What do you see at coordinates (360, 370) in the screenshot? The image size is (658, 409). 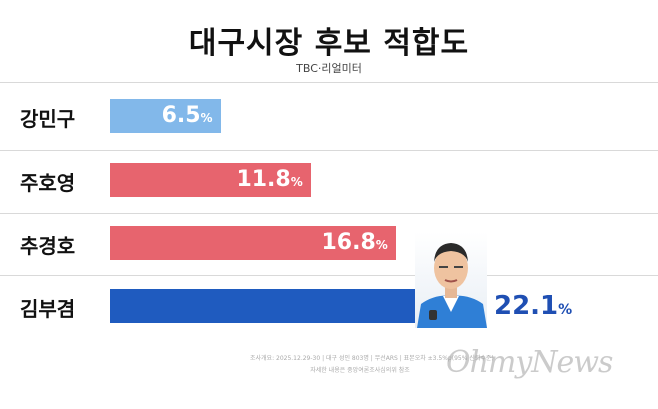 I see `survey-footnote-note: 자세한 내용은 중앙여론조사심의위 참조` at bounding box center [360, 370].